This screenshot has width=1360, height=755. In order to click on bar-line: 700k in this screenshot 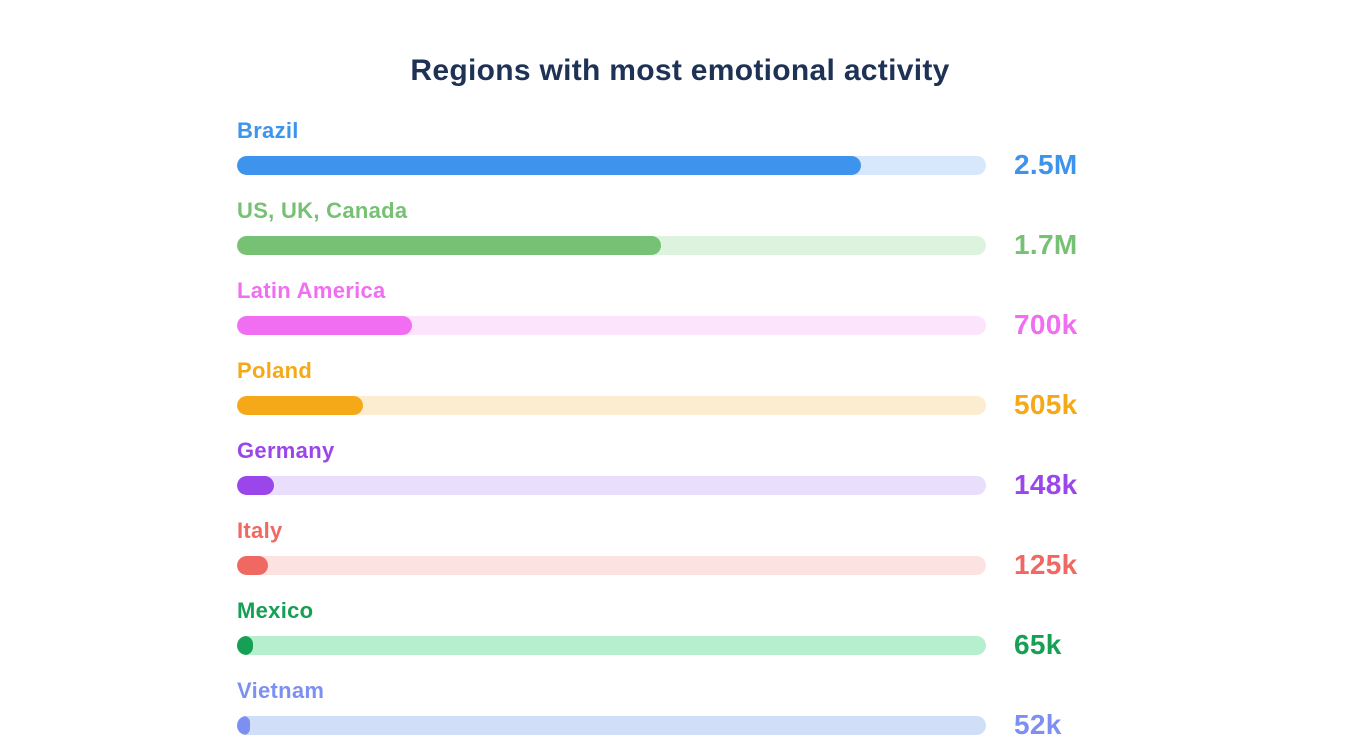, I will do `click(687, 325)`.